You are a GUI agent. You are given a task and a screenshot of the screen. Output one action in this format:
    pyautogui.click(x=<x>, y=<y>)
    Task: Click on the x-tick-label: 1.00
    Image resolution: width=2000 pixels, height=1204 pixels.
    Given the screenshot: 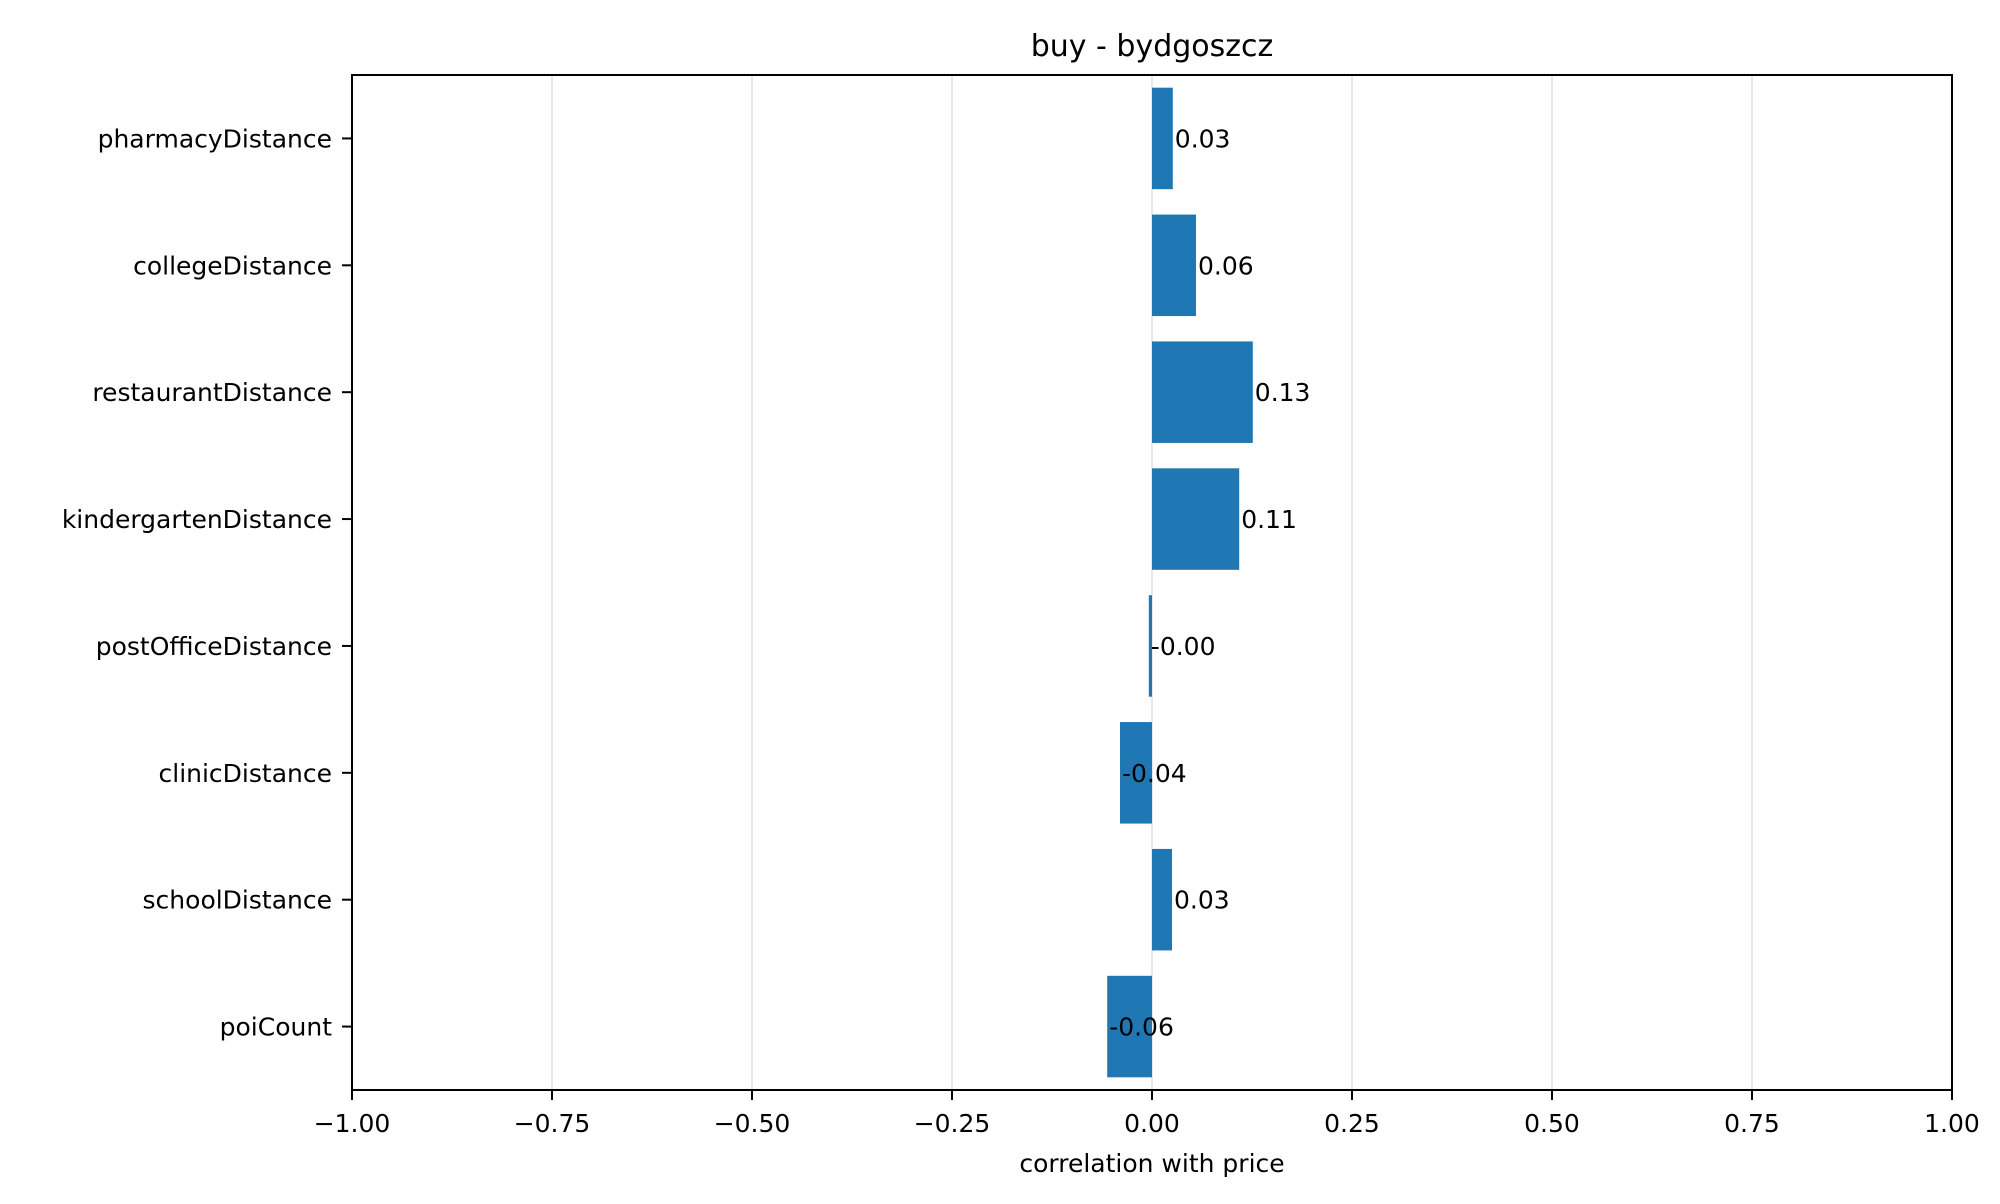 What is the action you would take?
    pyautogui.click(x=1952, y=1123)
    